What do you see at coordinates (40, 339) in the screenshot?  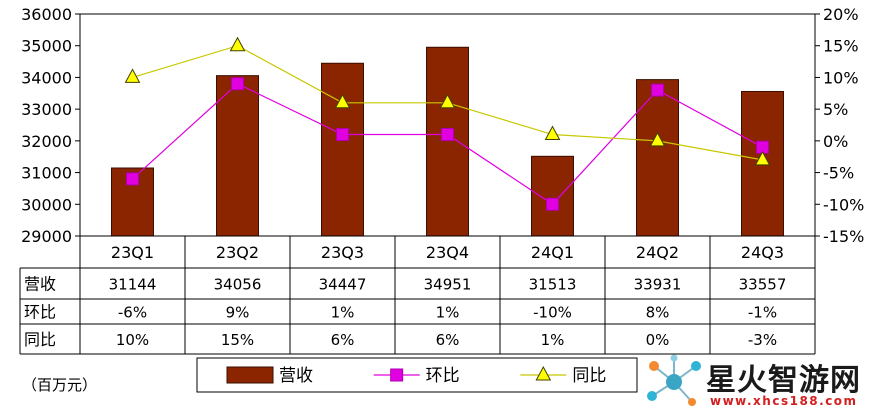 I see `table-row-label: 同比` at bounding box center [40, 339].